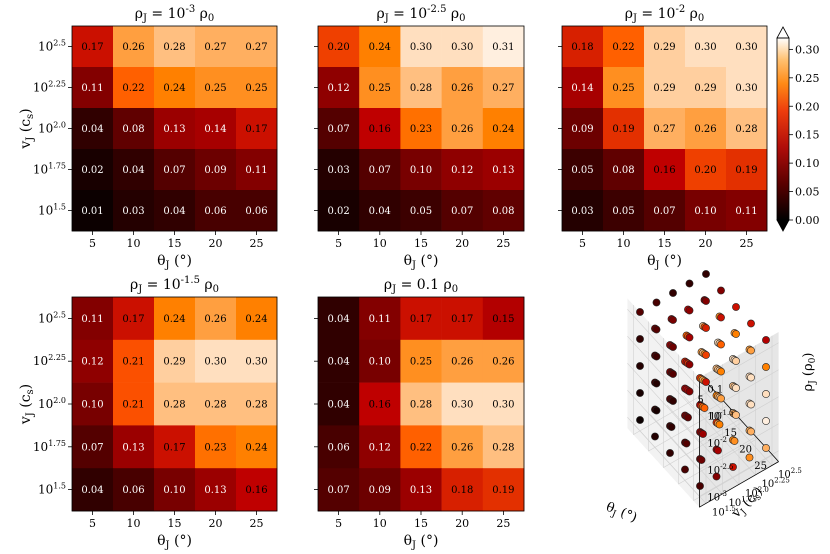 This screenshot has height=554, width=830. What do you see at coordinates (421, 170) in the screenshot?
I see `cell-label: 0.10` at bounding box center [421, 170].